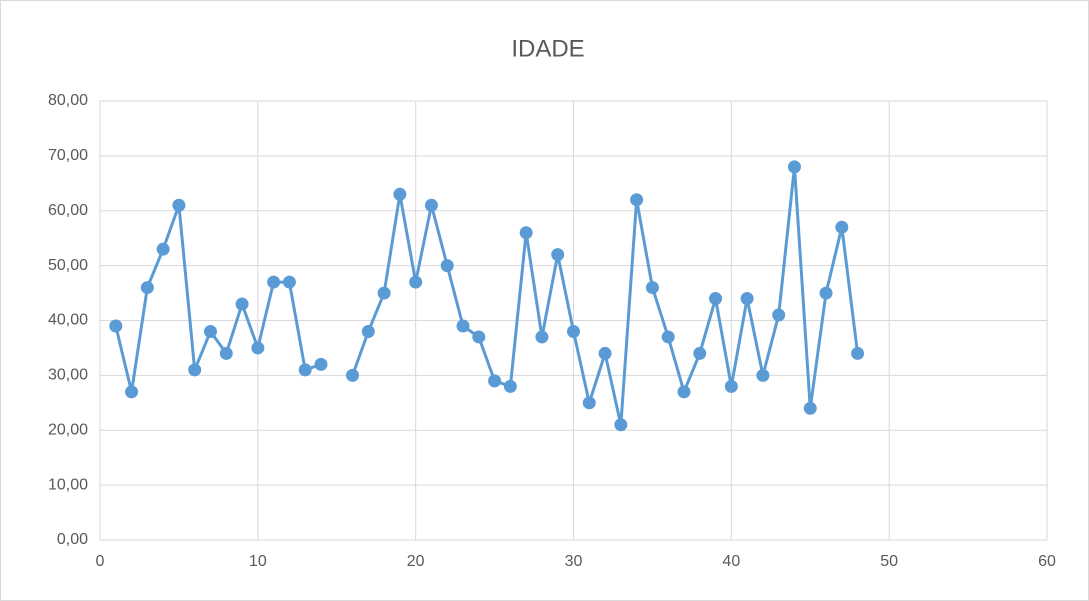 The image size is (1089, 601). Describe the element at coordinates (68, 429) in the screenshot. I see `y-tick-label: 20,00` at that location.